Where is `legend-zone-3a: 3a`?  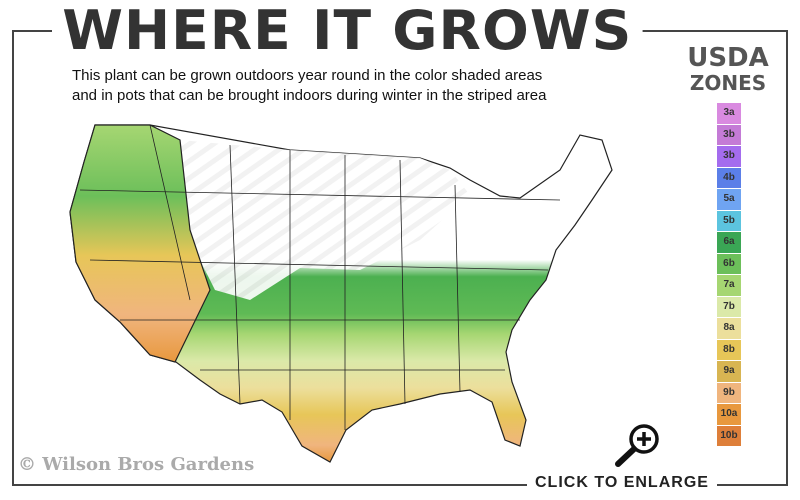 legend-zone-3a: 3a is located at coordinates (729, 113).